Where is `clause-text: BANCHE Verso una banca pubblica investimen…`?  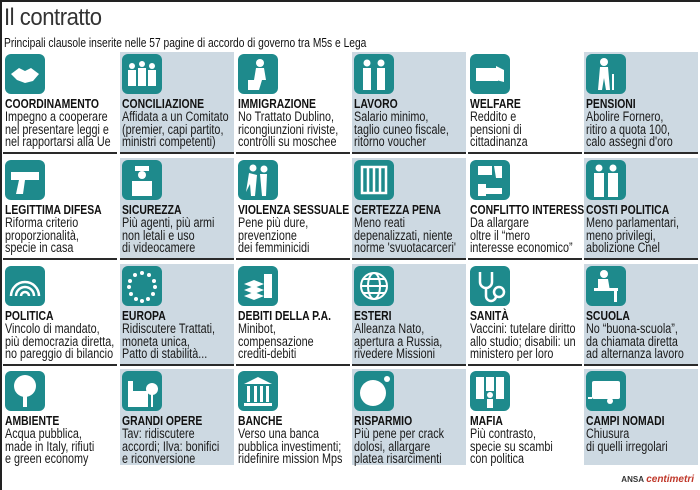
clause-text: BANCHE Verso una banca pubblica investimen… is located at coordinates (294, 439).